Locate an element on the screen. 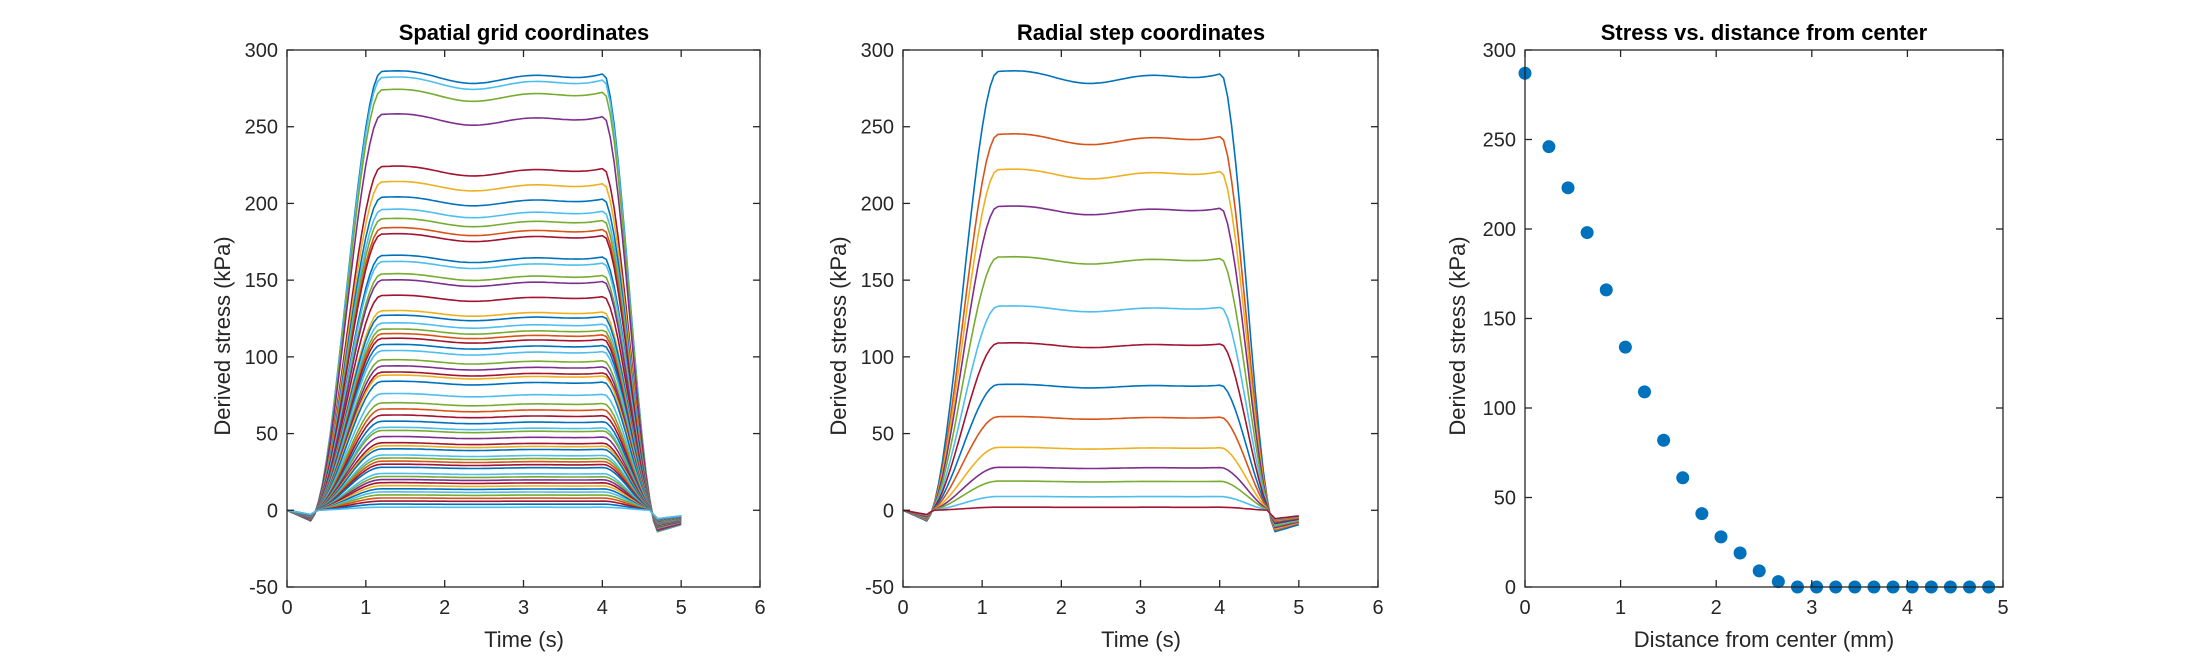 The image size is (2191, 656). x-tick-label: 6 is located at coordinates (1377, 608).